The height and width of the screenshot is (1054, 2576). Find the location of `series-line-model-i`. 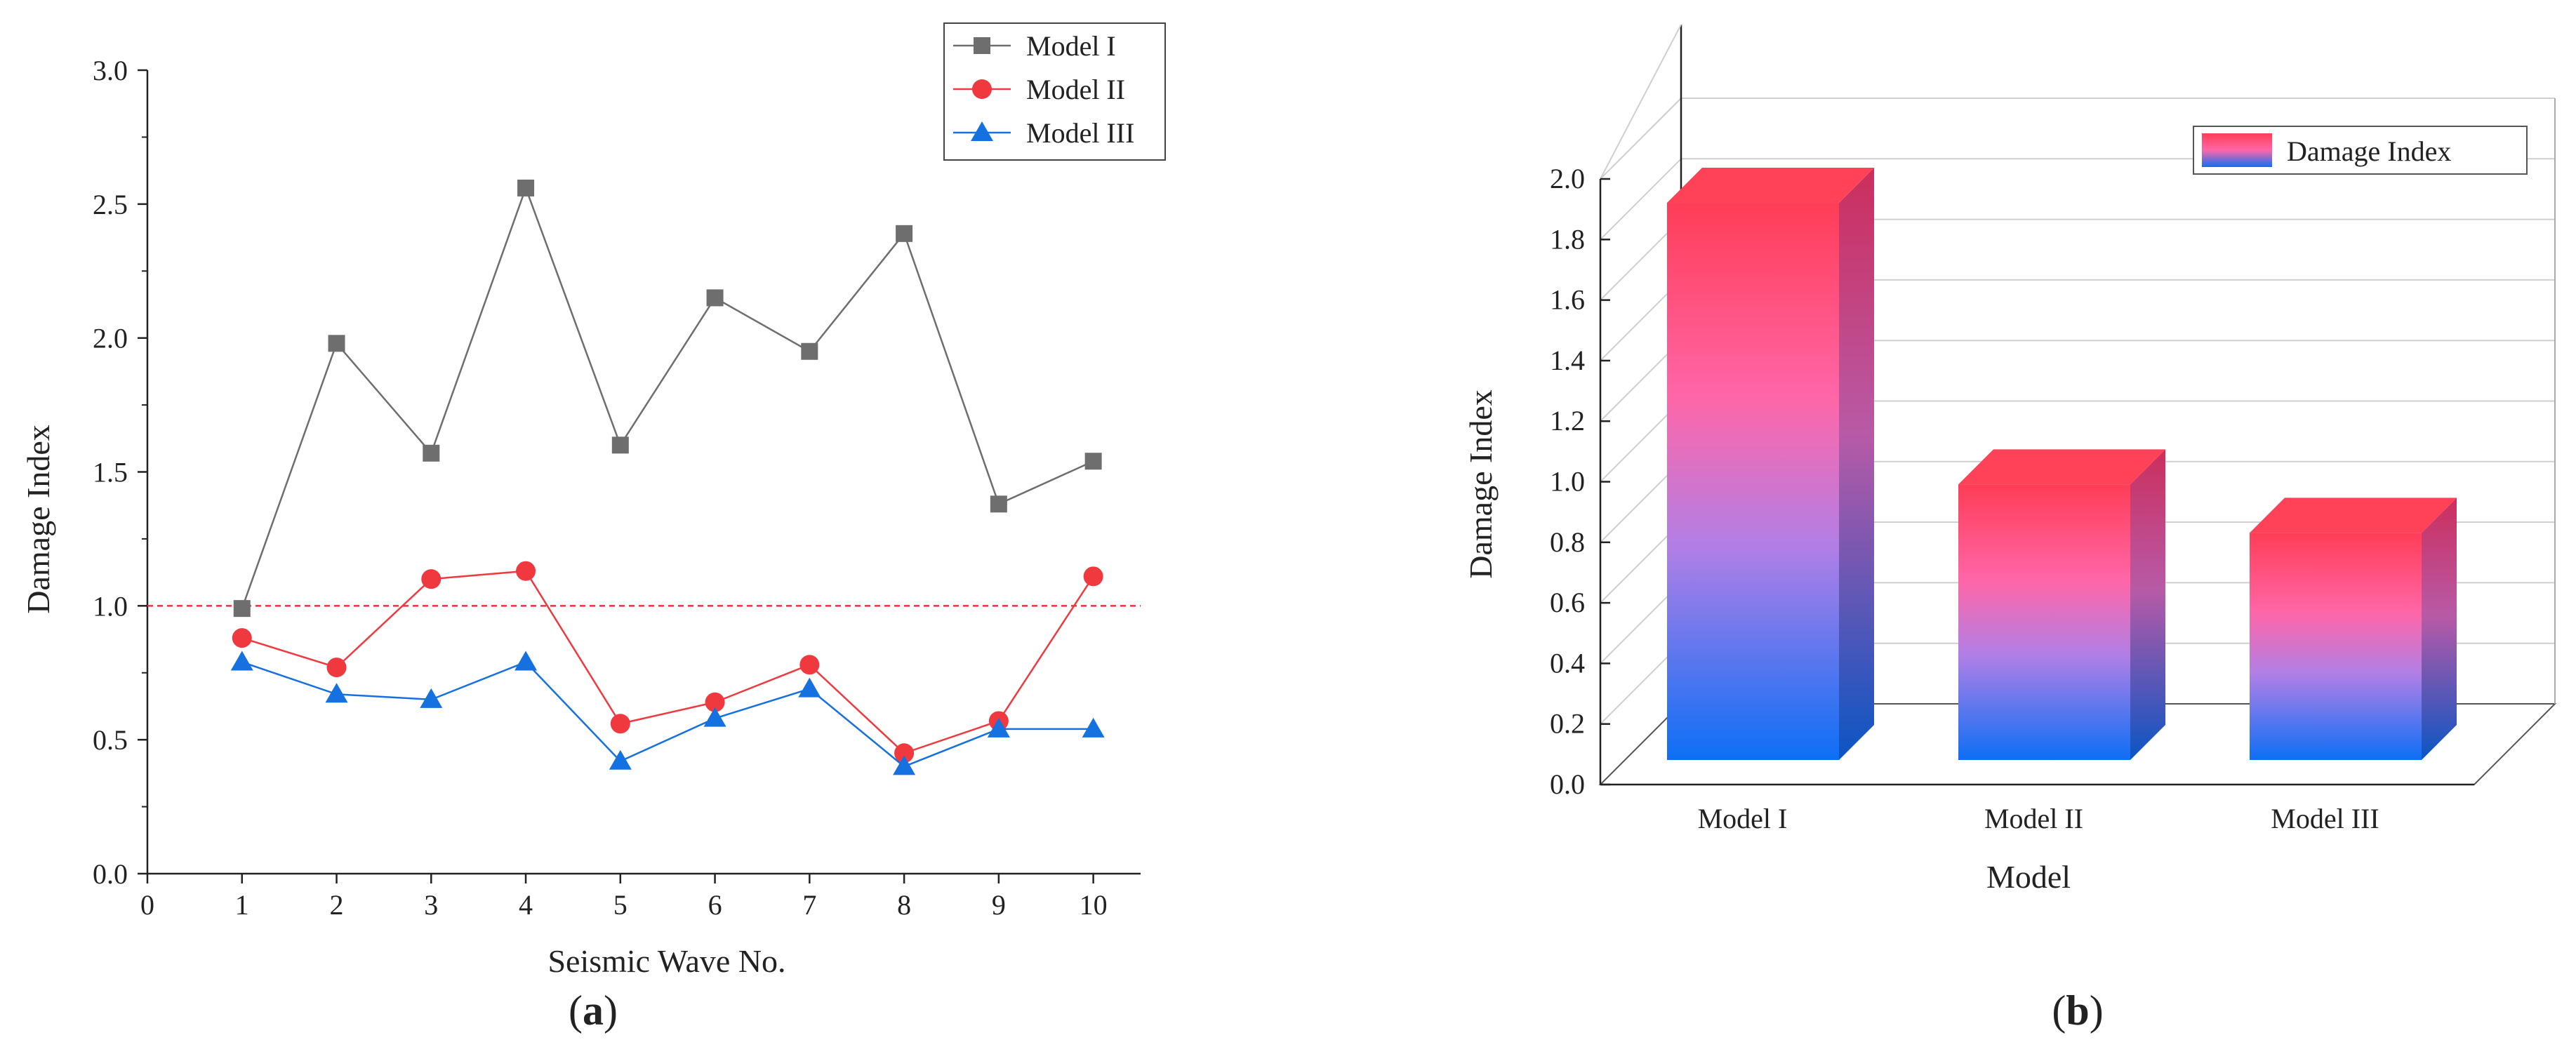

series-line-model-i is located at coordinates (668, 397).